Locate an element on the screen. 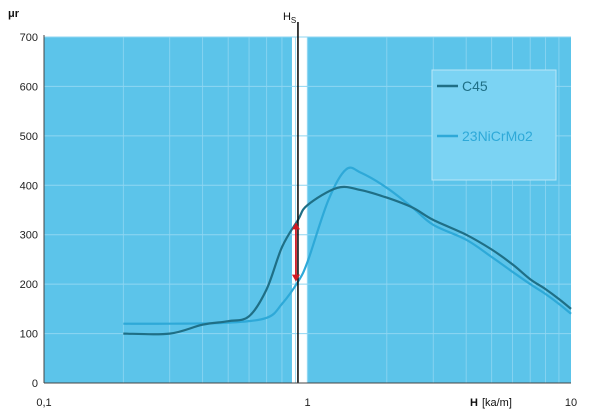  x-tick-label: 10 is located at coordinates (571, 403).